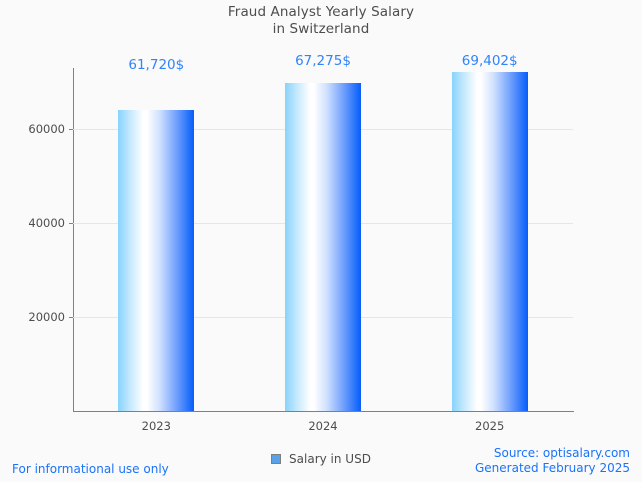  What do you see at coordinates (489, 61) in the screenshot?
I see `bar-value-2025: 69,402$` at bounding box center [489, 61].